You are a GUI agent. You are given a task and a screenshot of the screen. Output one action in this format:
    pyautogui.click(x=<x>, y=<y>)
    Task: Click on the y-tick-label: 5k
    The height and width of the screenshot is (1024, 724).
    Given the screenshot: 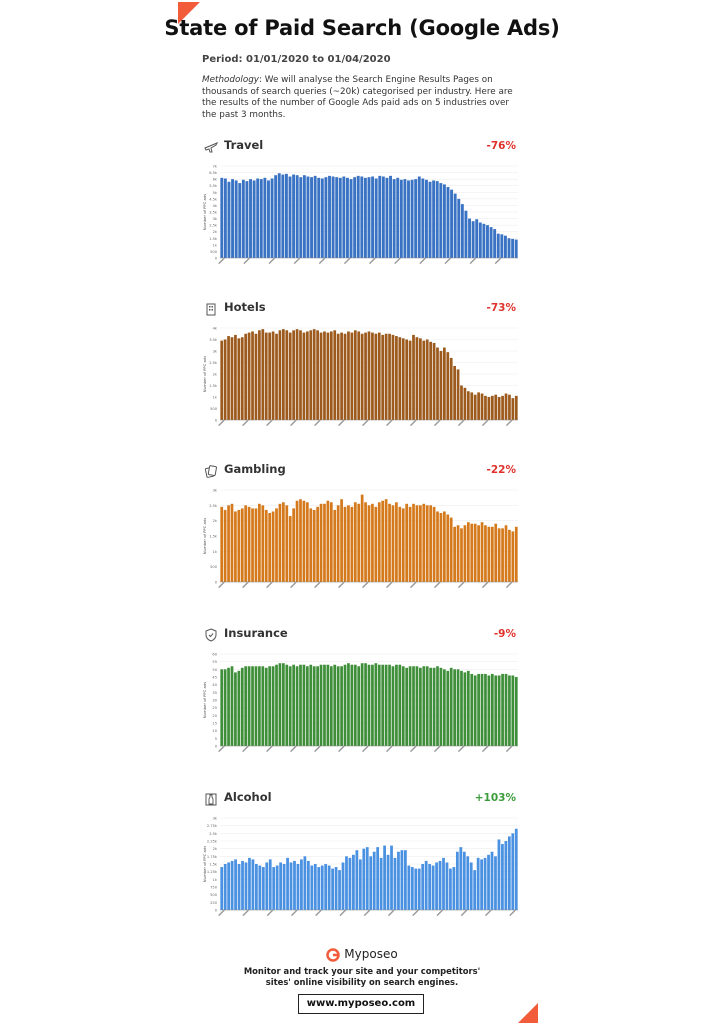 What is the action you would take?
    pyautogui.click(x=215, y=193)
    